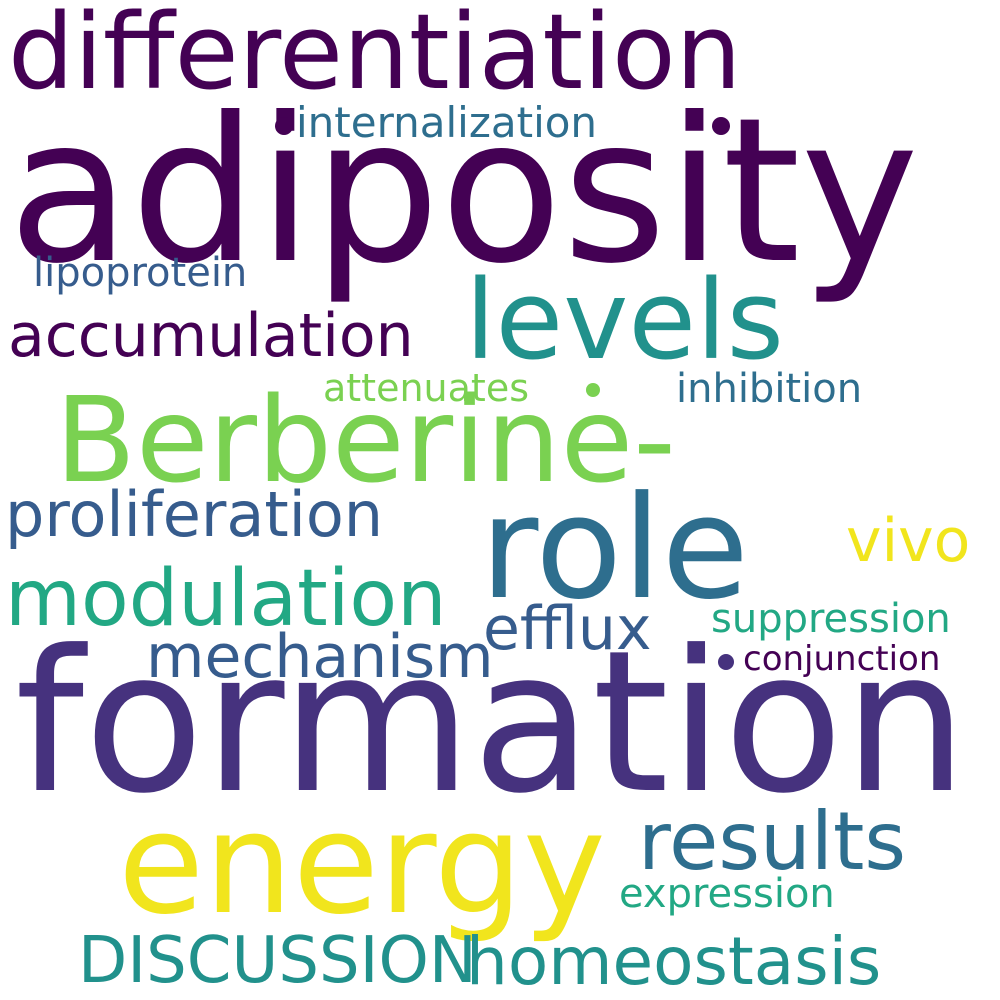  I want to click on word-inhibition: inhibition, so click(769, 389).